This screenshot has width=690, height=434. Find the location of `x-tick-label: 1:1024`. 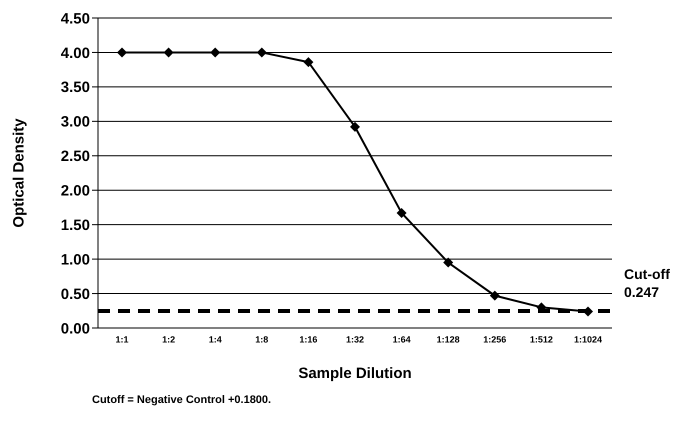

x-tick-label: 1:1024 is located at coordinates (588, 339).